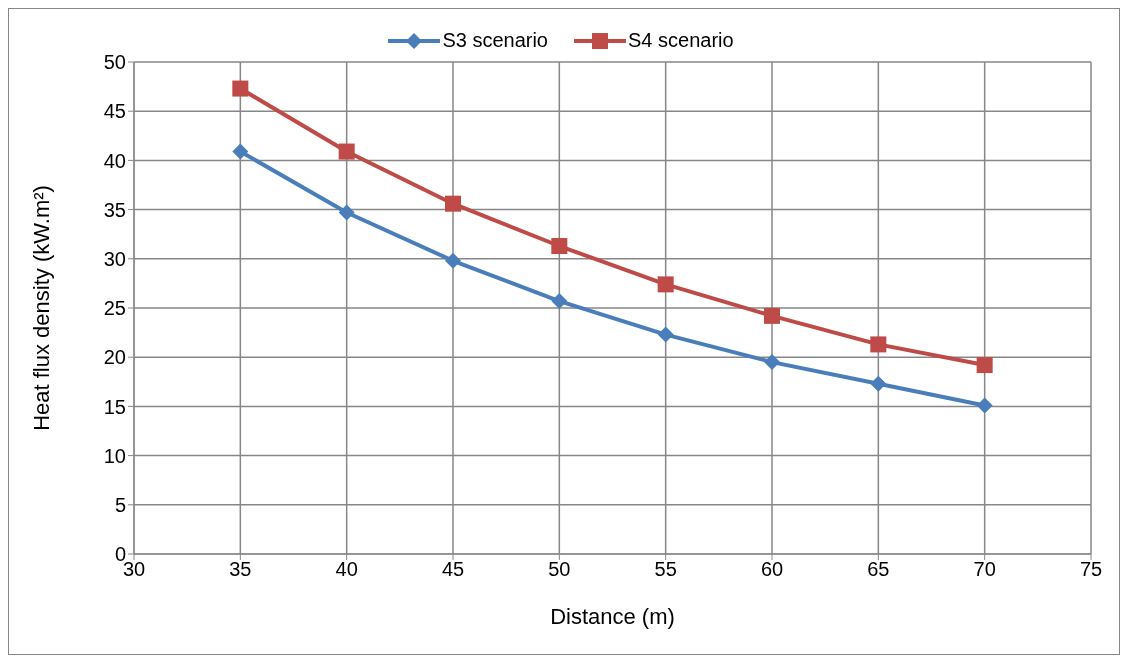  What do you see at coordinates (240, 569) in the screenshot?
I see `x-tick-label: 35` at bounding box center [240, 569].